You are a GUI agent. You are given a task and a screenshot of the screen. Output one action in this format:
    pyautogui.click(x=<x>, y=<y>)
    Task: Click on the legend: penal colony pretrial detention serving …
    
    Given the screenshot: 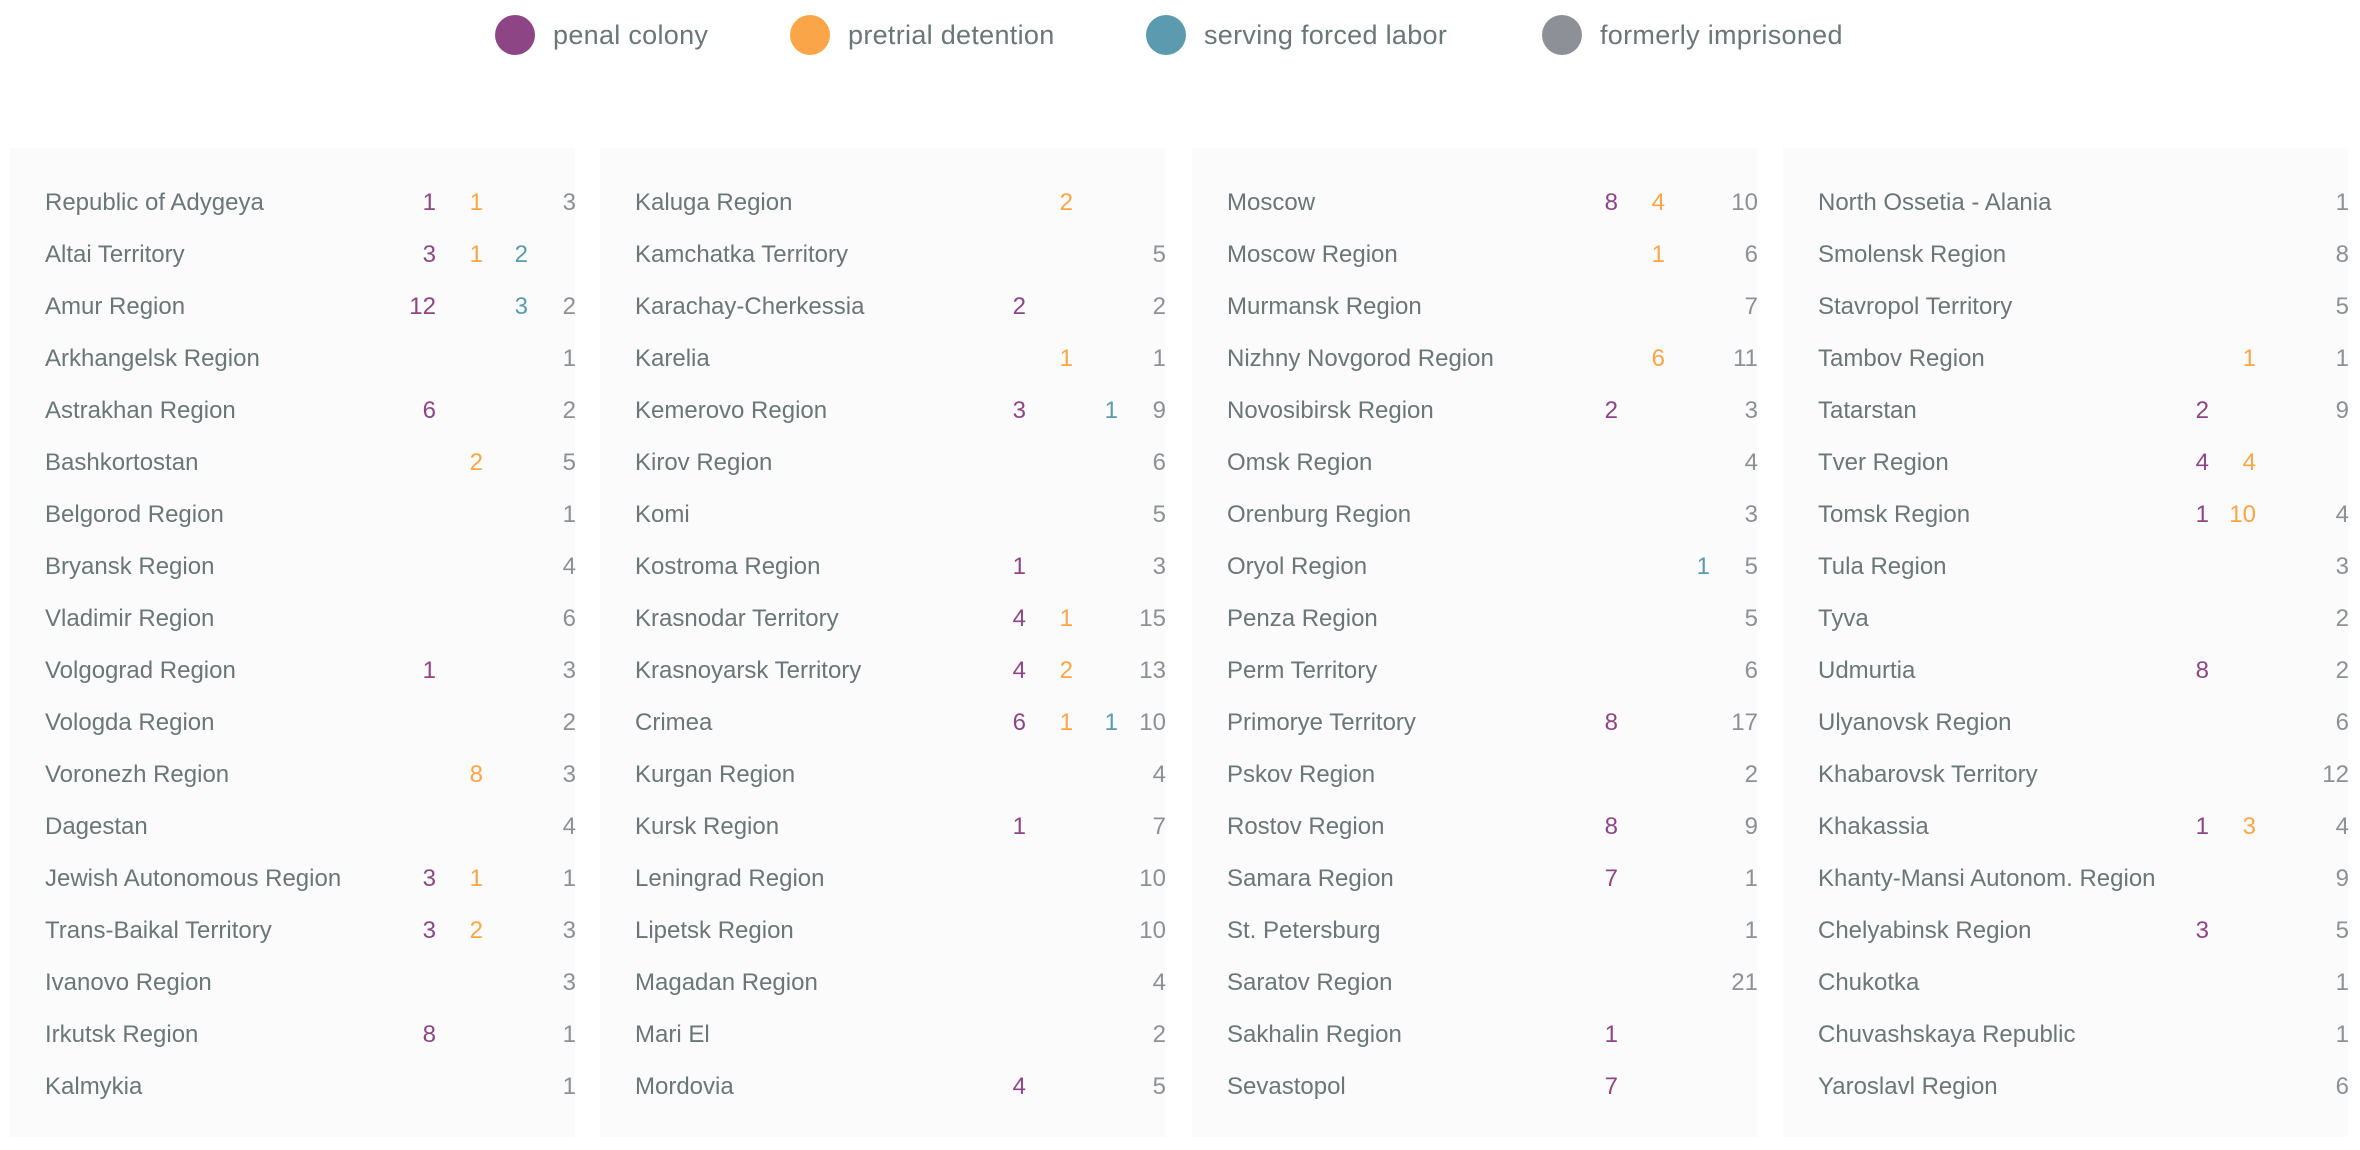 What is the action you would take?
    pyautogui.click(x=1180, y=35)
    